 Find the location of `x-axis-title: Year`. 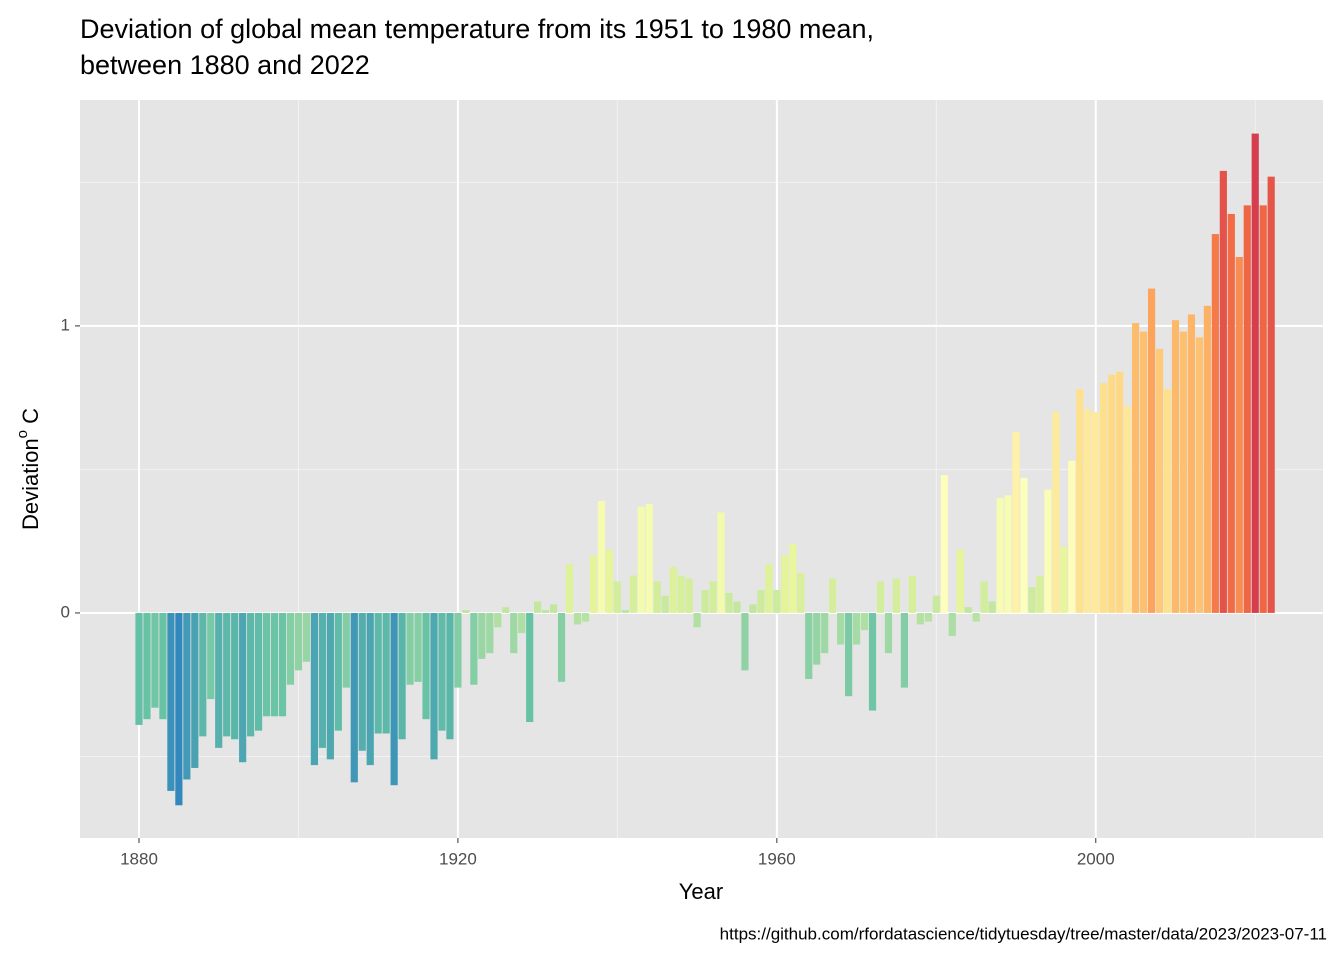

x-axis-title: Year is located at coordinates (701, 891).